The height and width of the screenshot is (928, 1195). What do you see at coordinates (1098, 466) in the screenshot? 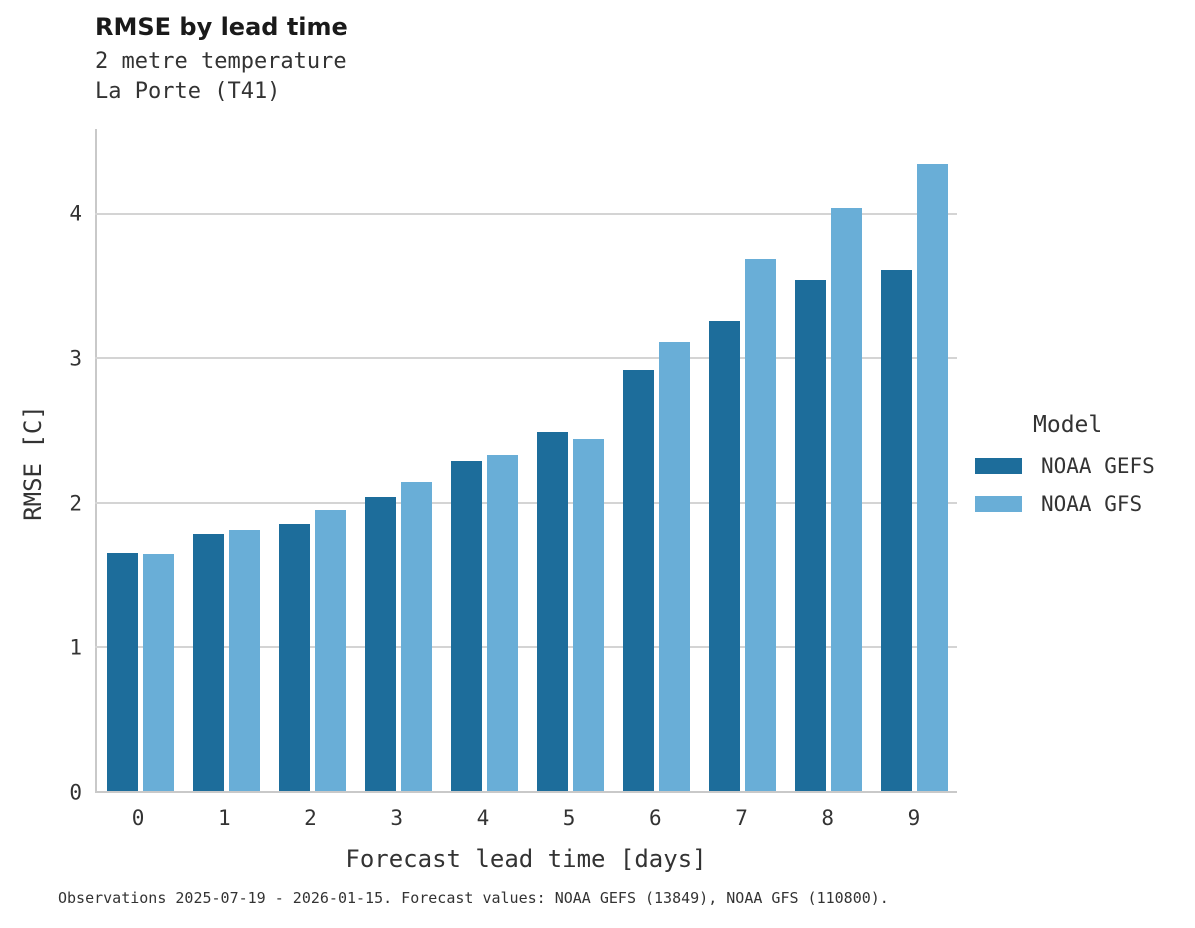
I see `legend-label-noaa-gefs: NOAA GEFS` at bounding box center [1098, 466].